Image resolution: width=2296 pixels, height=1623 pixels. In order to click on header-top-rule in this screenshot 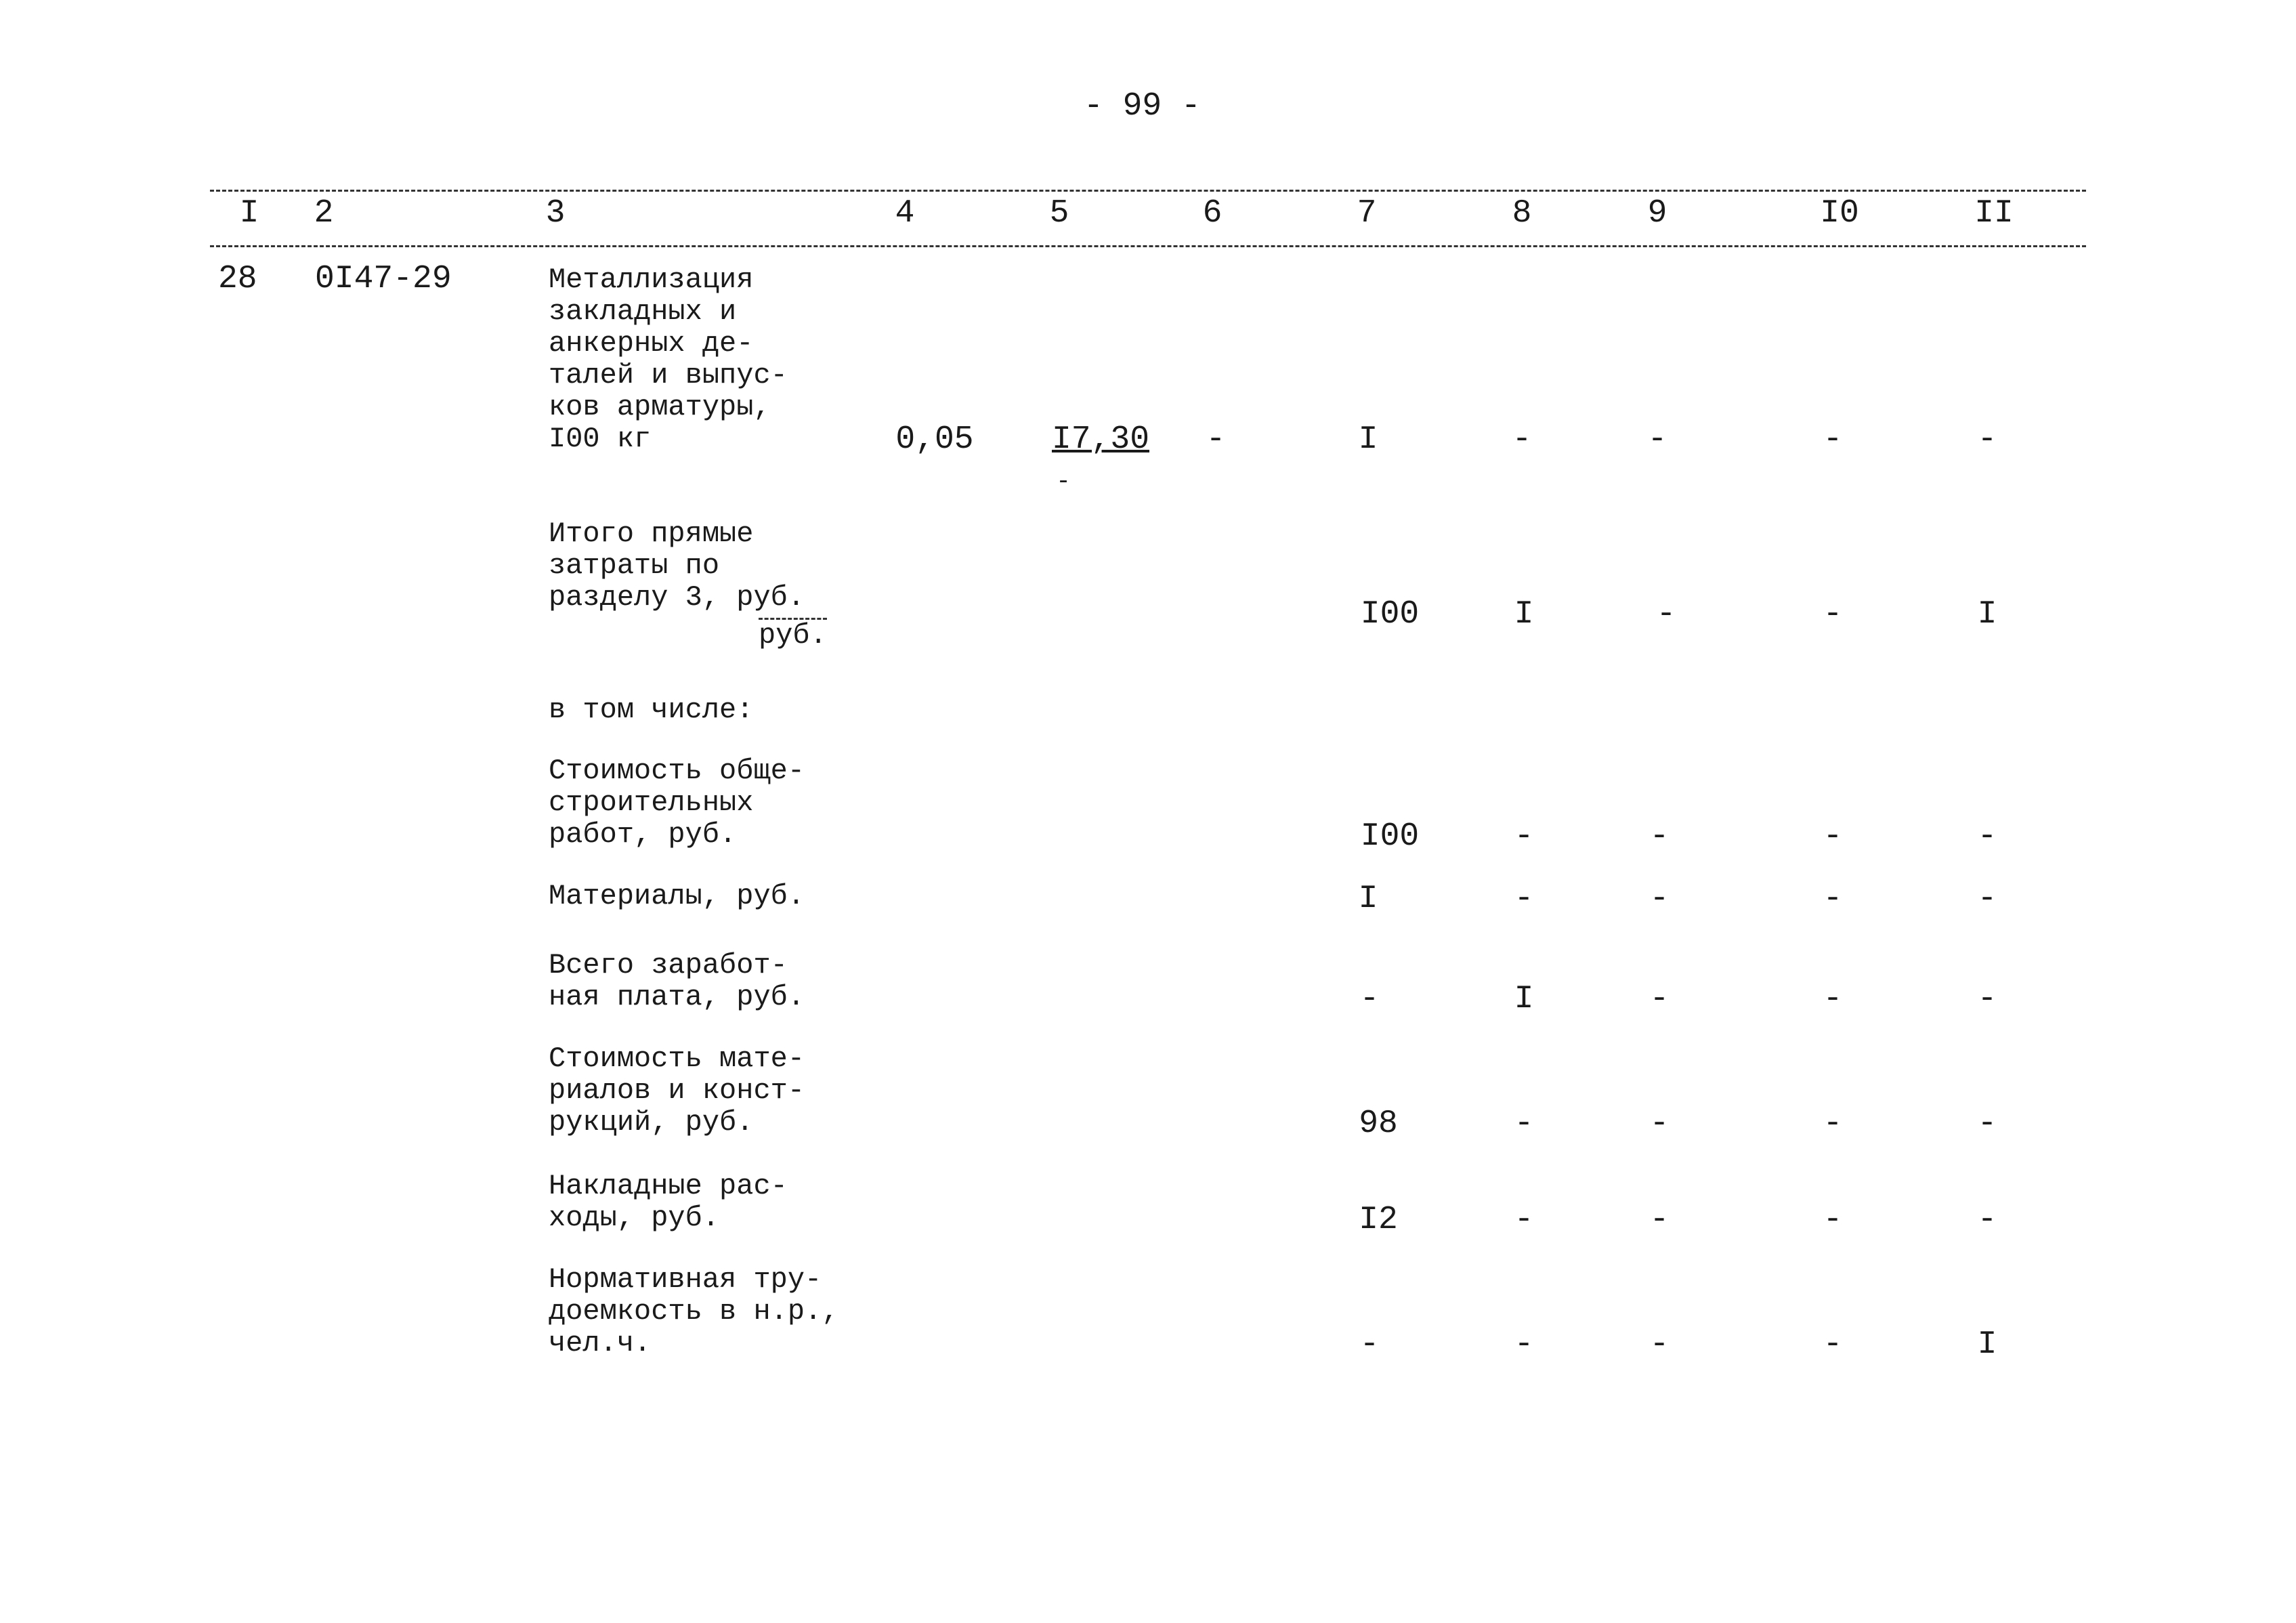, I will do `click(1148, 191)`.